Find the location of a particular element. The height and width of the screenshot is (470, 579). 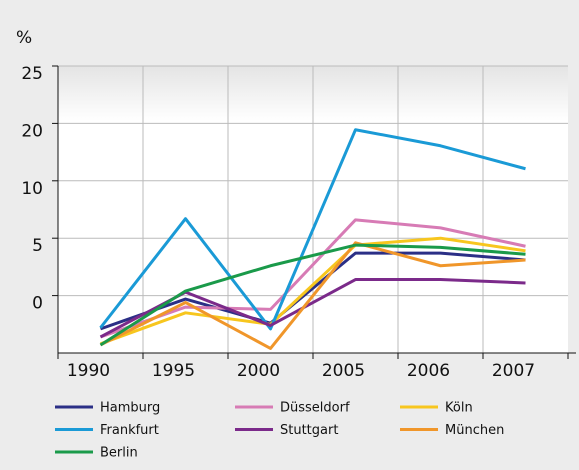

y-unit: % is located at coordinates (24, 38).